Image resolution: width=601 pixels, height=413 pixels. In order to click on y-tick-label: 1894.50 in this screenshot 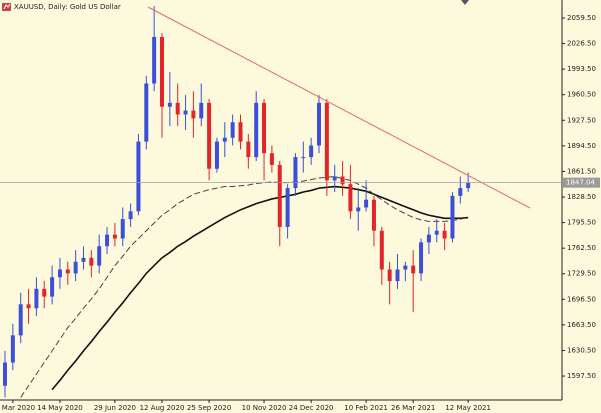, I will do `click(581, 146)`.